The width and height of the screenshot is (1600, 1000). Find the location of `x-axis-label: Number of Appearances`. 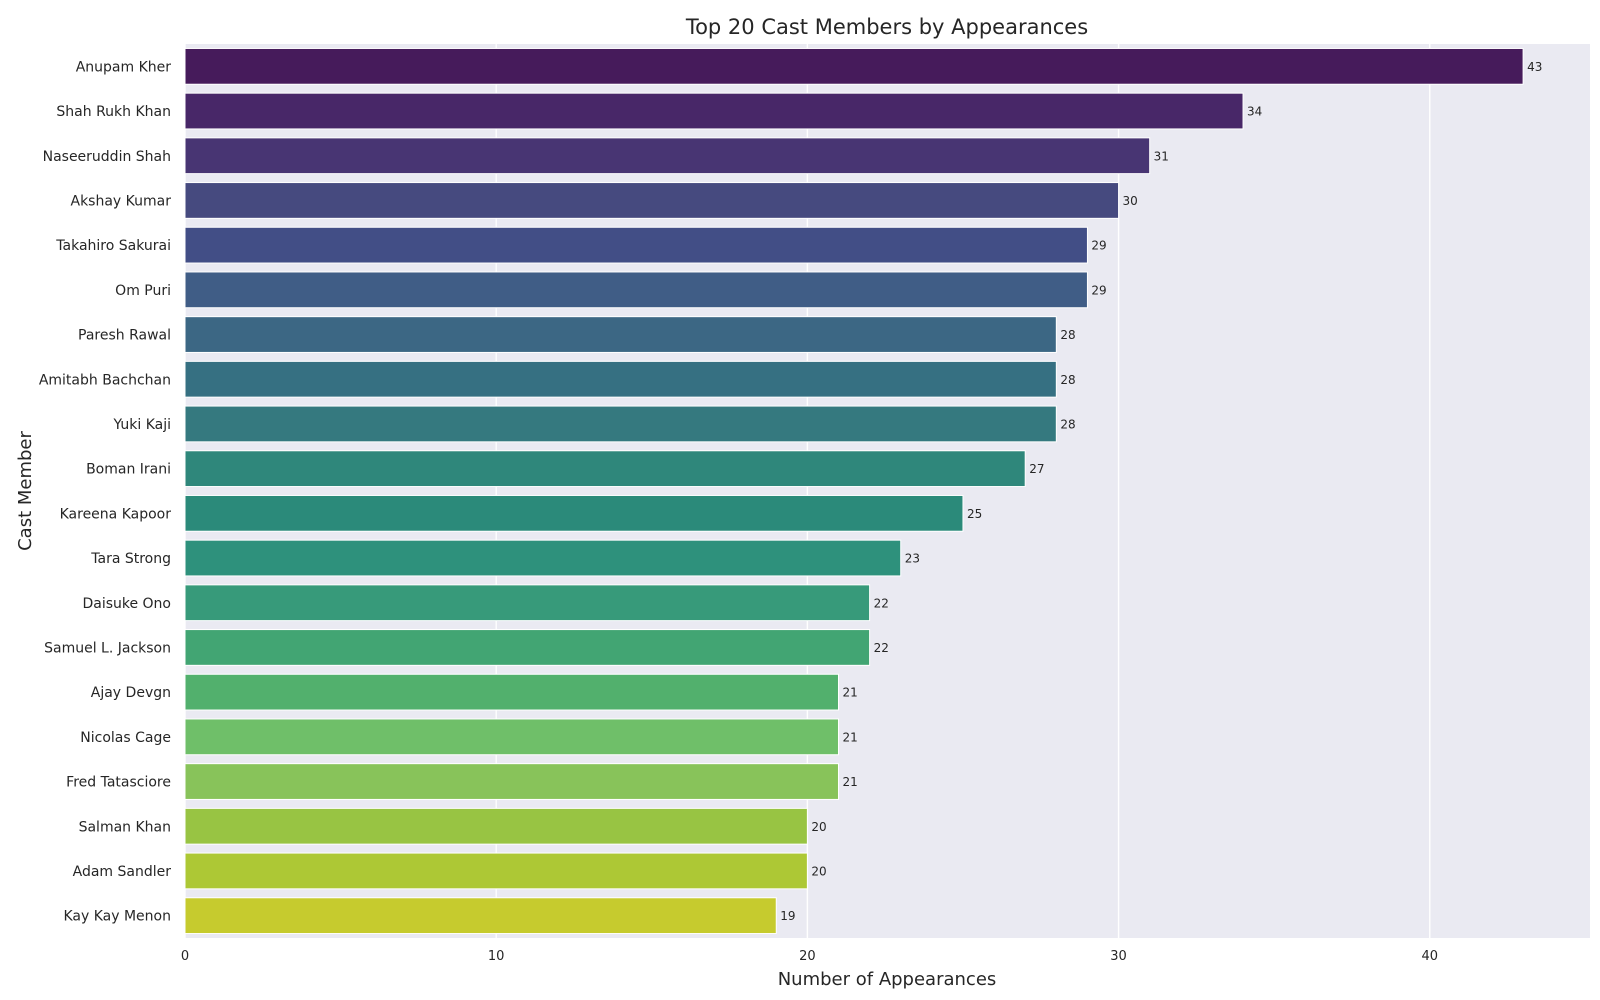

x-axis-label: Number of Appearances is located at coordinates (887, 979).